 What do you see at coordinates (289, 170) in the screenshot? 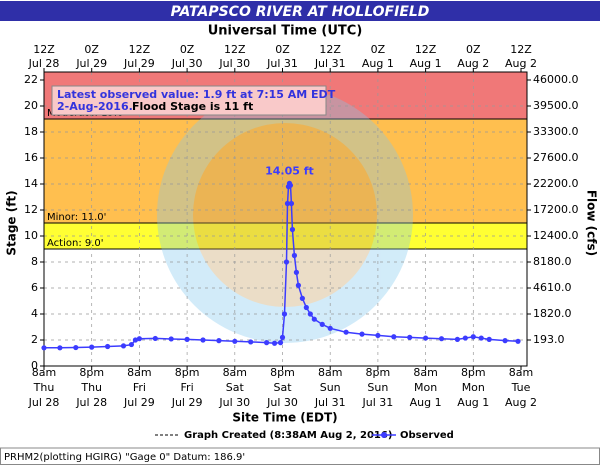
I see `peak-label: 14.05 ft` at bounding box center [289, 170].